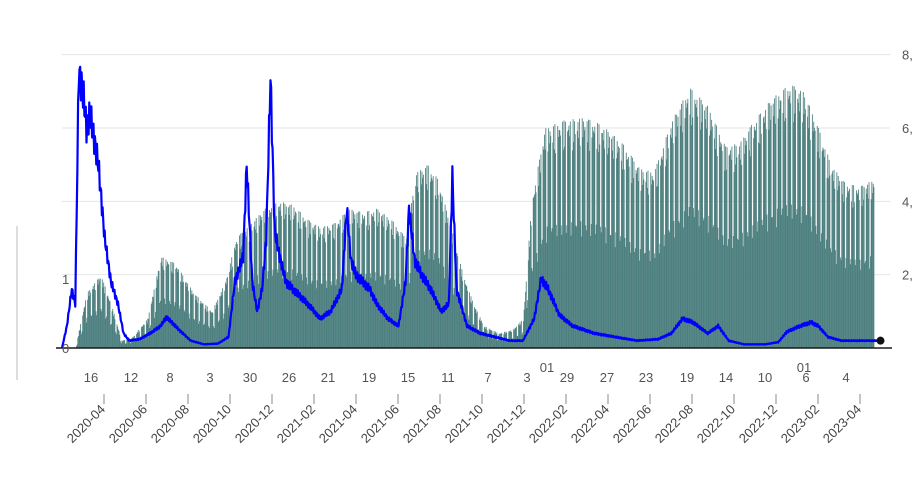 The width and height of the screenshot is (916, 498). What do you see at coordinates (726, 377) in the screenshot?
I see `day-tick-label: 14` at bounding box center [726, 377].